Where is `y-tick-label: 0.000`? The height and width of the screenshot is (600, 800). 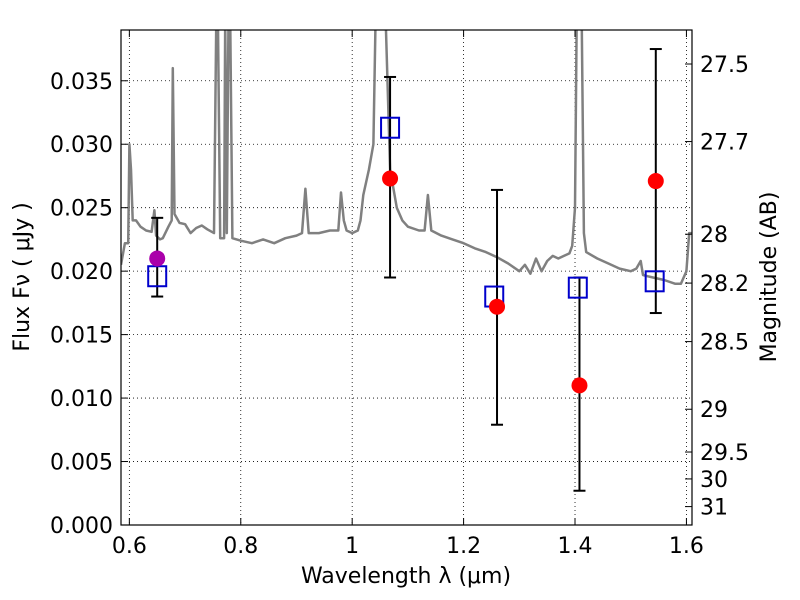
y-tick-label: 0.000 is located at coordinates (81, 526).